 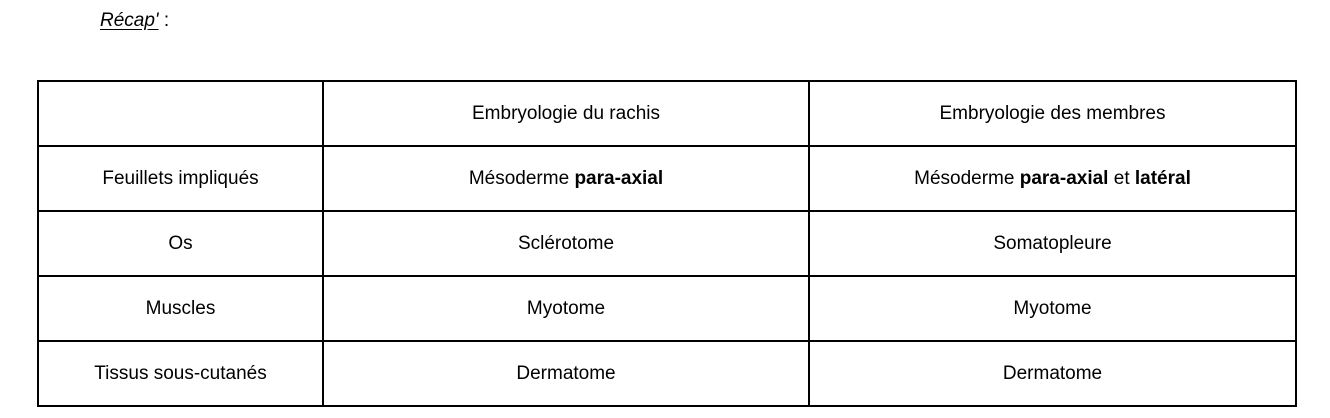 What do you see at coordinates (180, 373) in the screenshot?
I see `row-header-tissus-sous-cutanes: Tissus sous-cutanés` at bounding box center [180, 373].